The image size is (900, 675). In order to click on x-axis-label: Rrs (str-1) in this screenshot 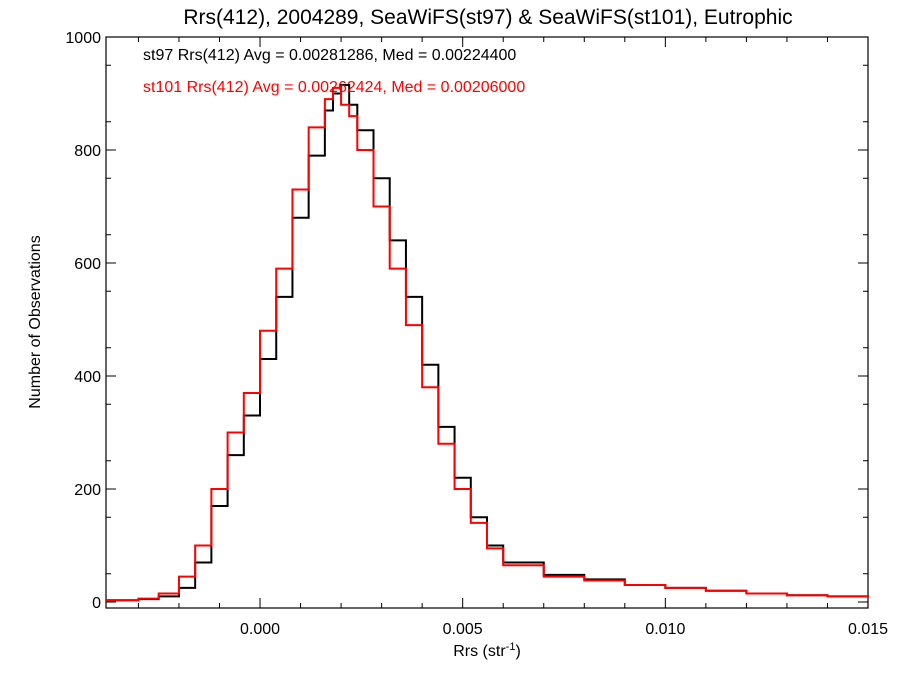, I will do `click(487, 650)`.